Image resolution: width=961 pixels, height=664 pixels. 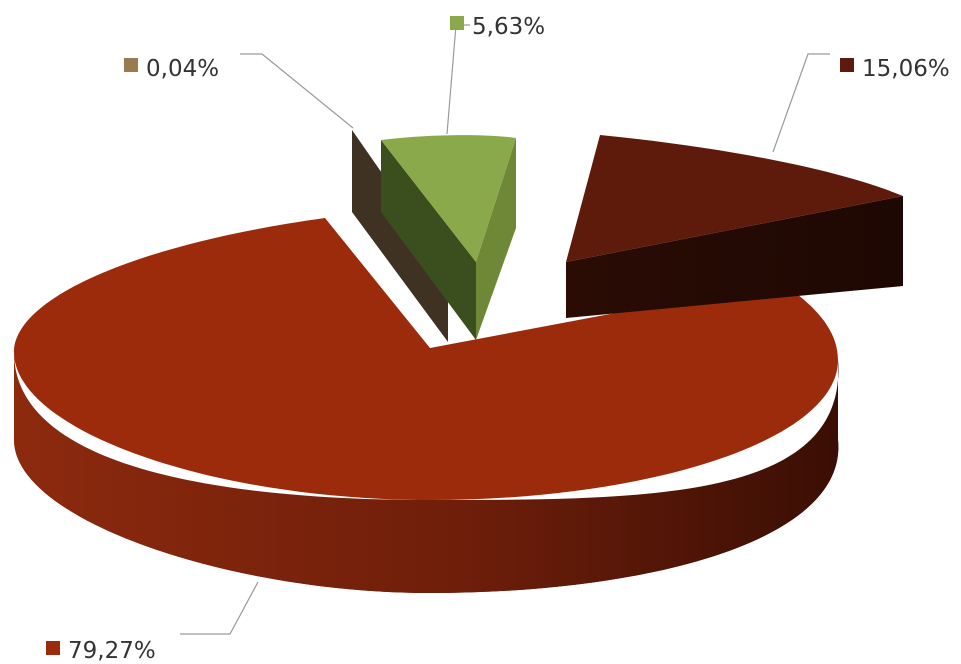 What do you see at coordinates (734, 257) in the screenshot?
I see `pie-slice-1-side` at bounding box center [734, 257].